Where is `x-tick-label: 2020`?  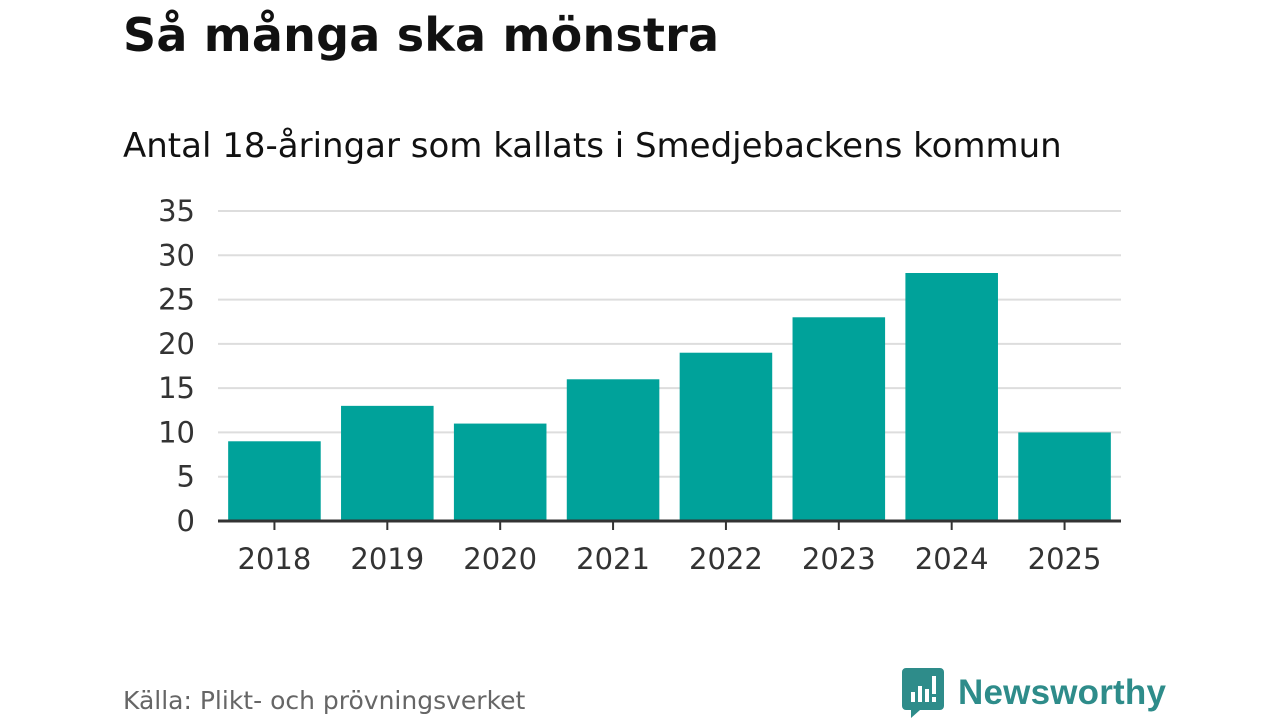 x-tick-label: 2020 is located at coordinates (500, 559).